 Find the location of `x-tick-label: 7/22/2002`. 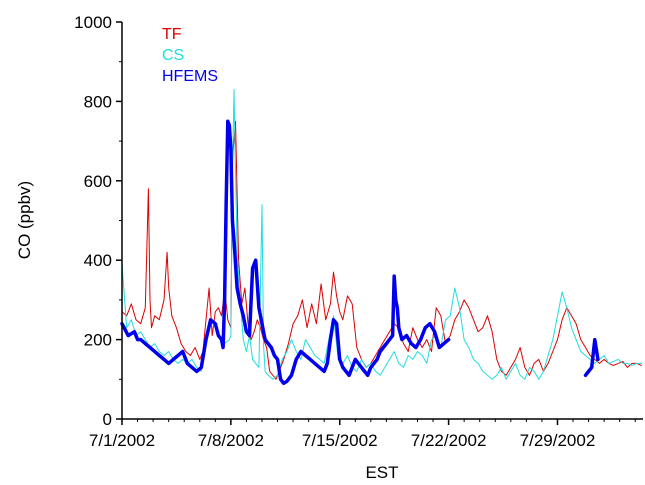

x-tick-label: 7/22/2002 is located at coordinates (449, 440).